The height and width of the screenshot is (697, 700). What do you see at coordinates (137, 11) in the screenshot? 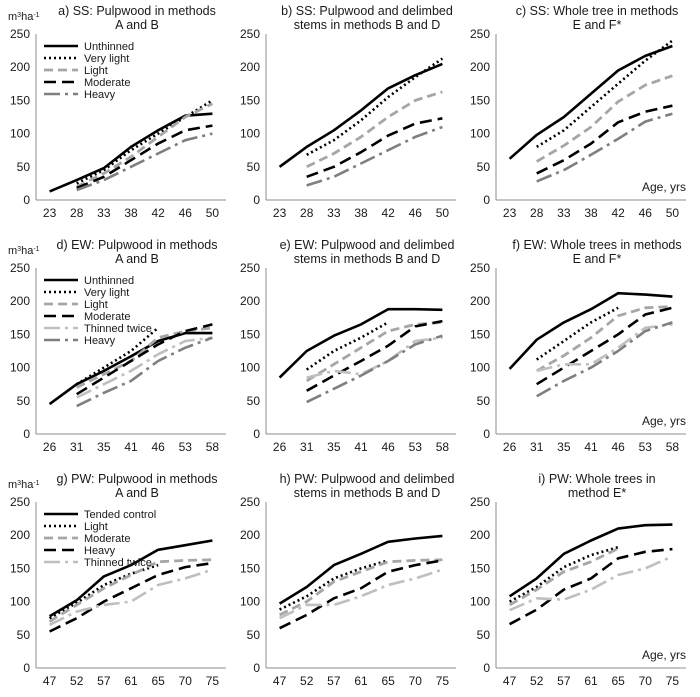
I see `panel-title: a) SS: Pulpwood in methods` at bounding box center [137, 11].